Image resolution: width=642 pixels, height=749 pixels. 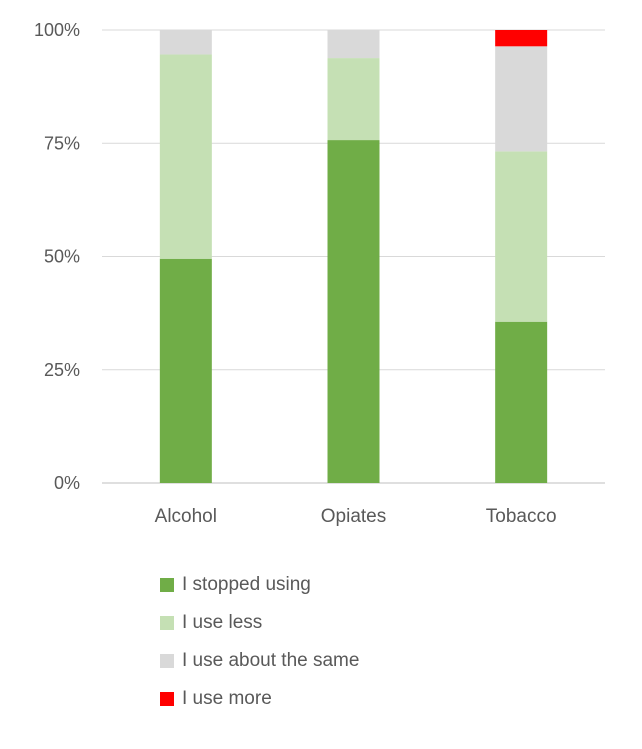 I want to click on y-tick-label: 25%, so click(x=62, y=370).